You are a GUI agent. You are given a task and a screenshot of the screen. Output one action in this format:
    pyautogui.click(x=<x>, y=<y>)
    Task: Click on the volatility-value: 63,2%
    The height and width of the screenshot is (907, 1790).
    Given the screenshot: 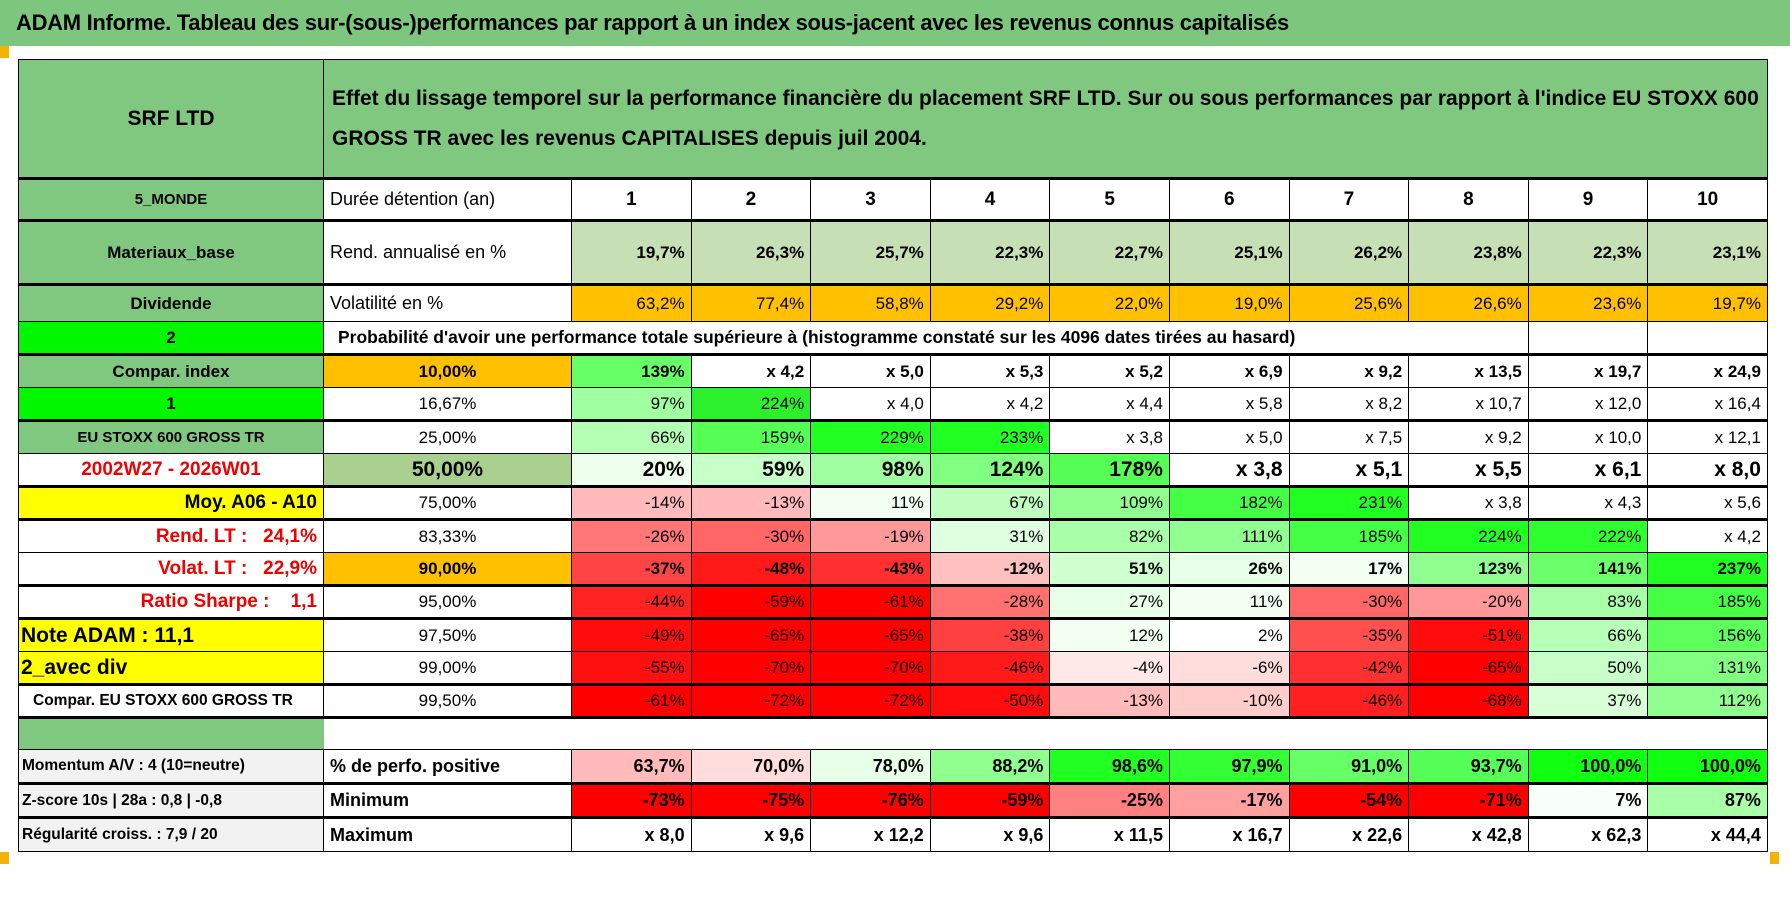 What is the action you would take?
    pyautogui.click(x=631, y=303)
    